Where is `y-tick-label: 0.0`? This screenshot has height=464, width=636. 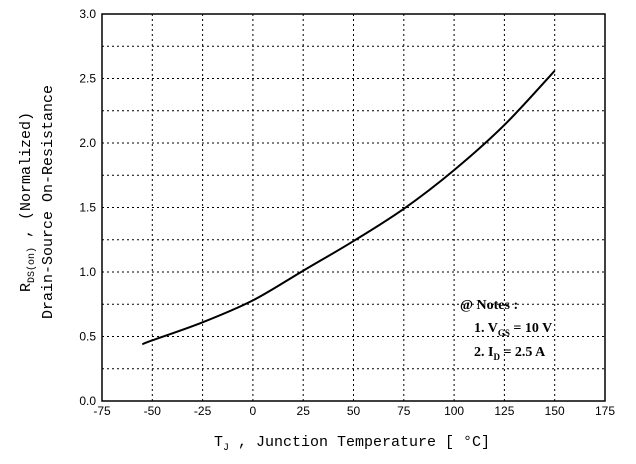
y-tick-label: 0.0 is located at coordinates (87, 401).